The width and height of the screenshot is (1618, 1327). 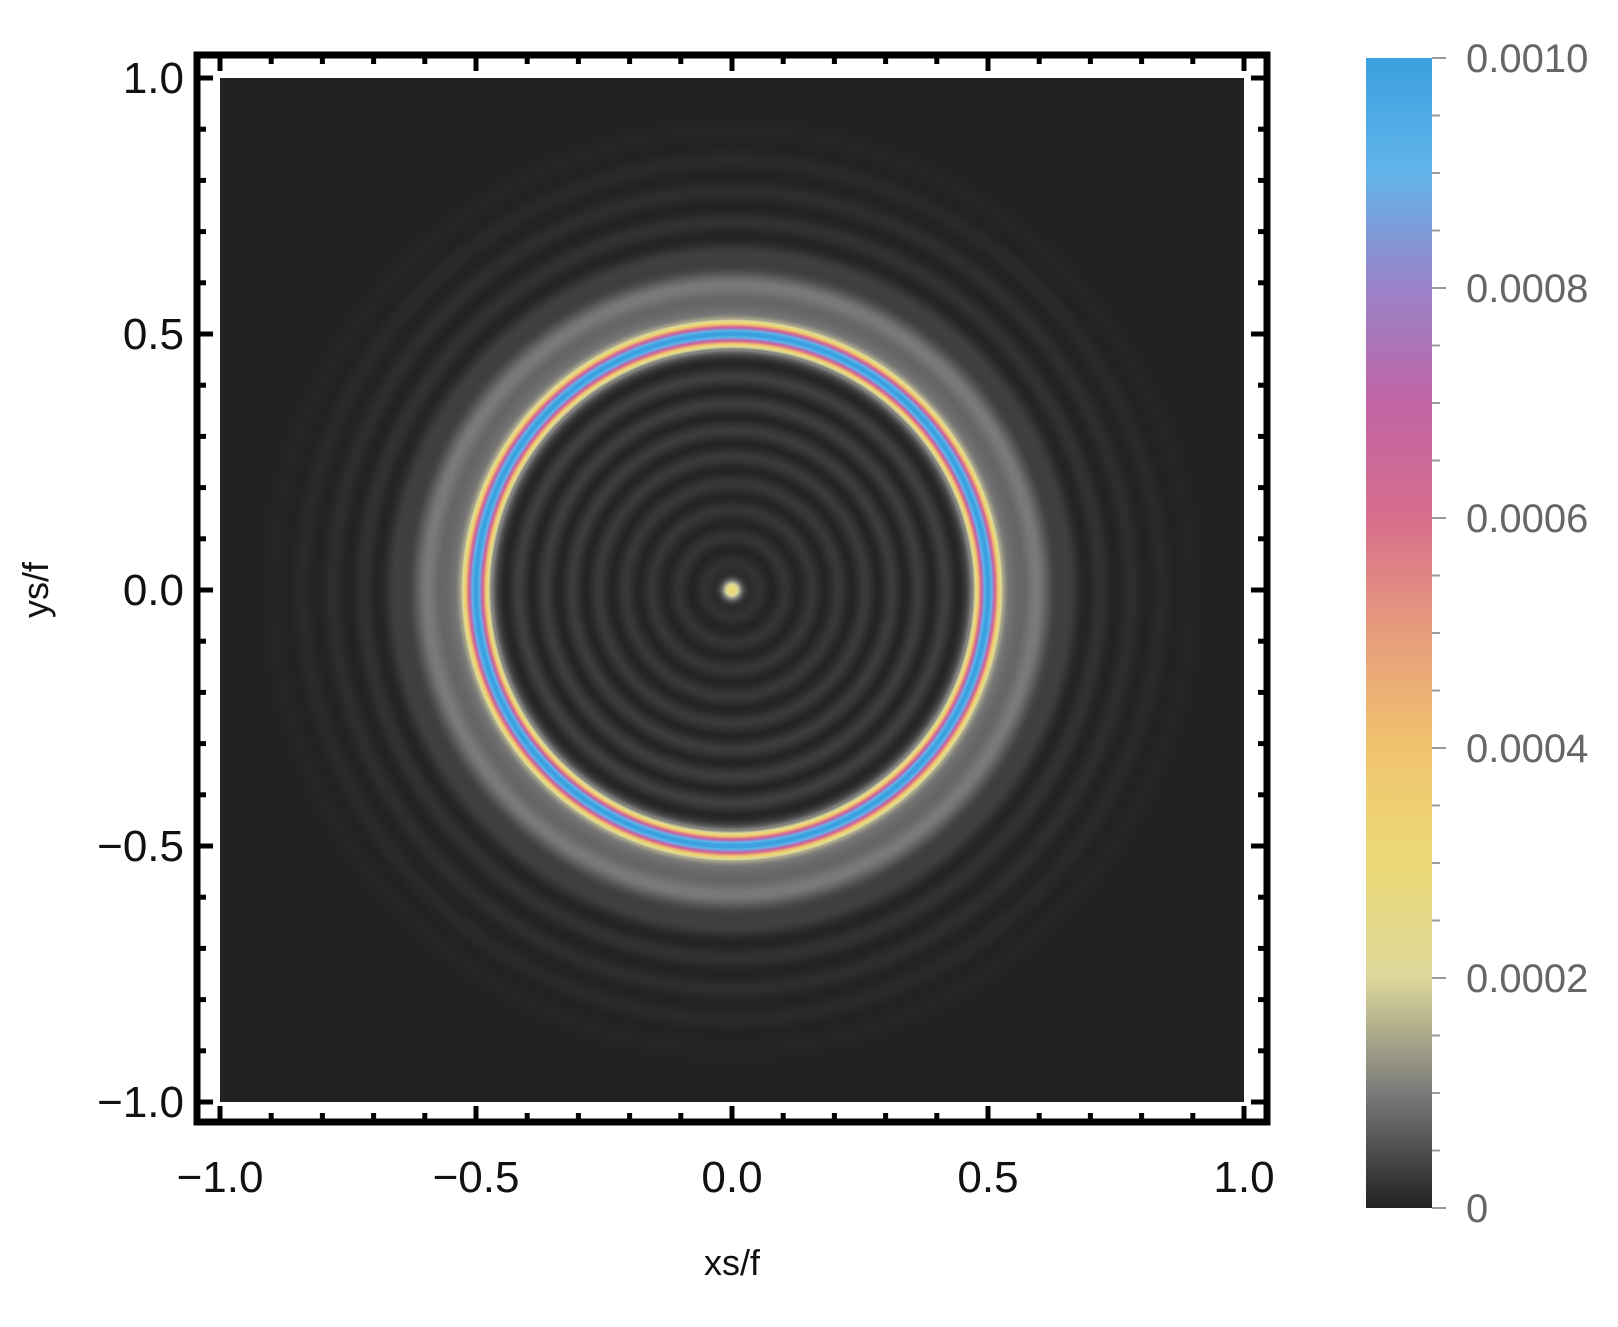 What do you see at coordinates (732, 1262) in the screenshot?
I see `x-axis-title: xs/f` at bounding box center [732, 1262].